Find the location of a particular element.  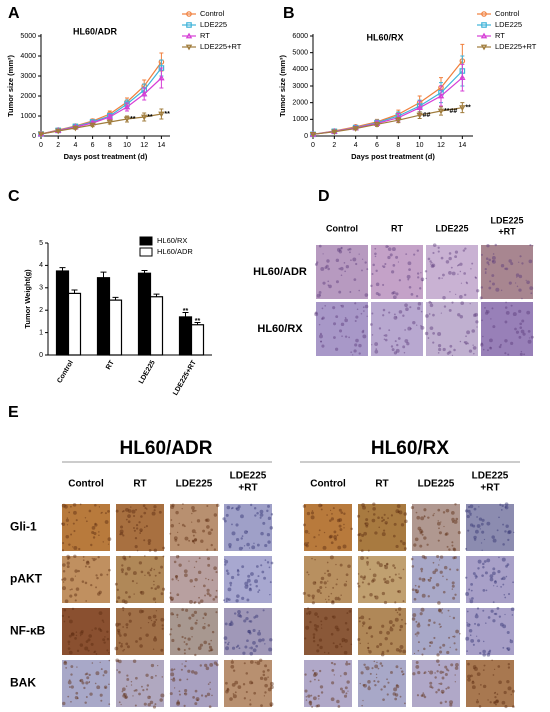

marker is located at coordinates (355, 129).